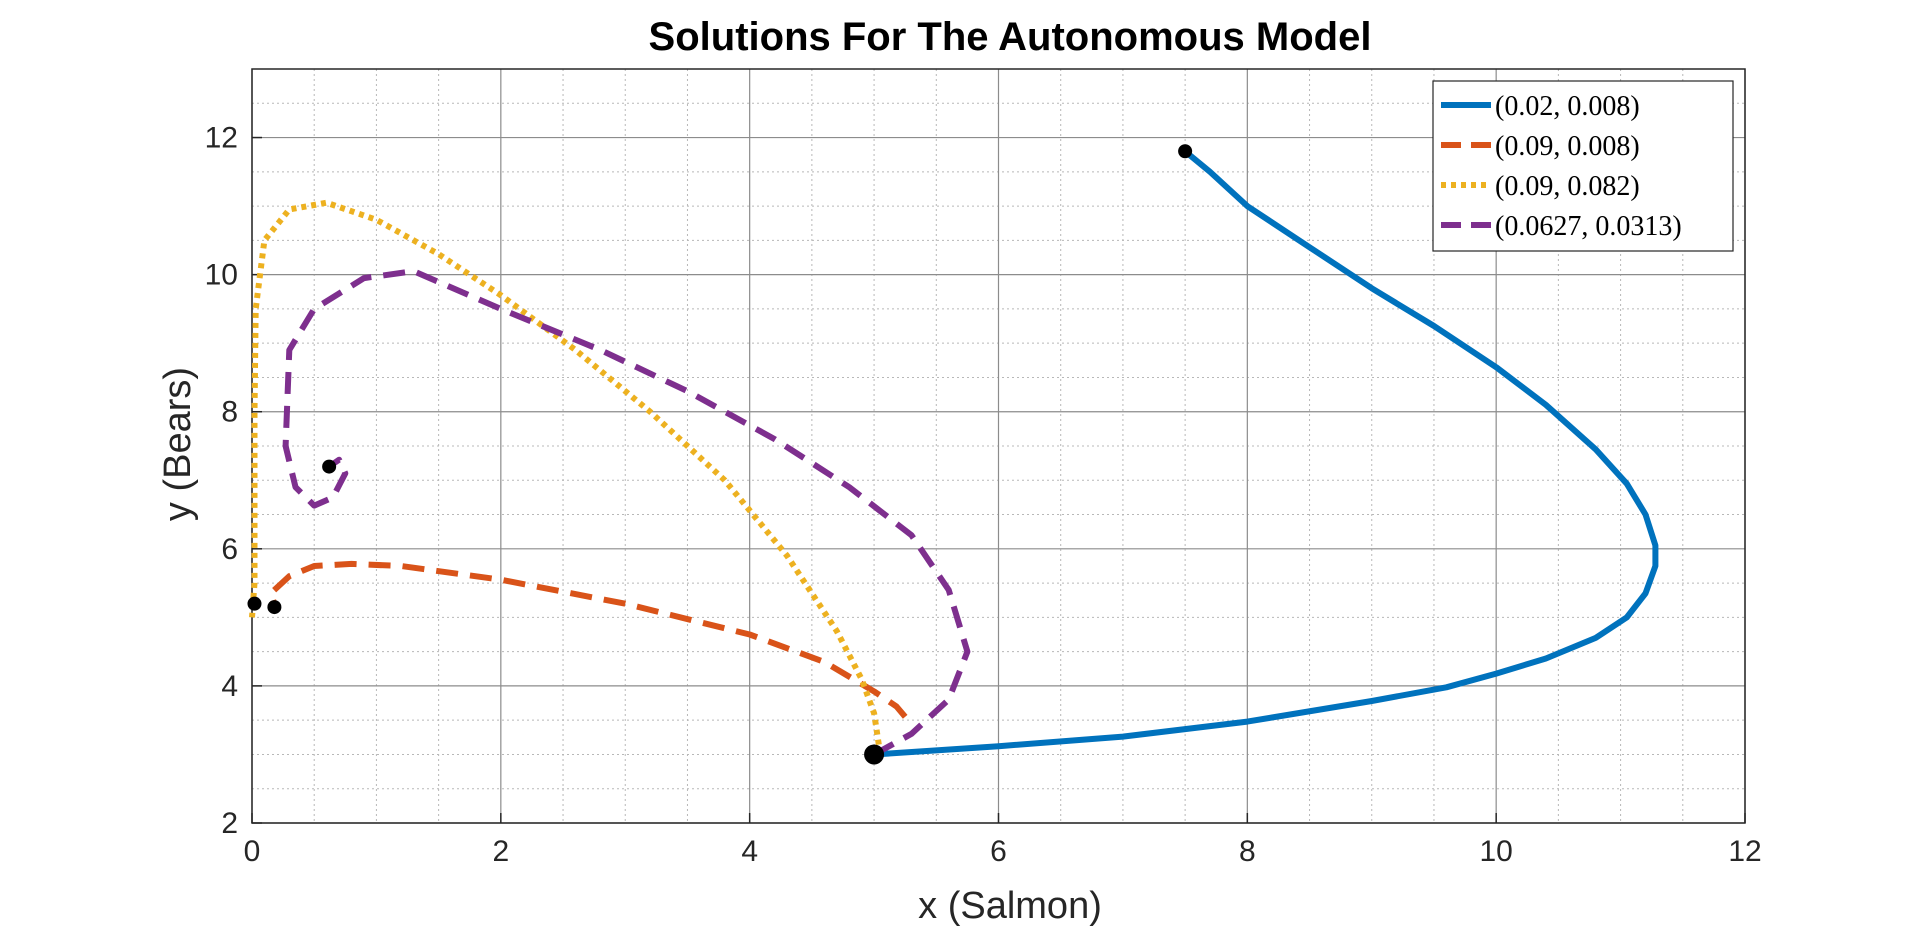 This screenshot has height=931, width=1920. Describe the element at coordinates (229, 412) in the screenshot. I see `y-tick-label: 8` at that location.